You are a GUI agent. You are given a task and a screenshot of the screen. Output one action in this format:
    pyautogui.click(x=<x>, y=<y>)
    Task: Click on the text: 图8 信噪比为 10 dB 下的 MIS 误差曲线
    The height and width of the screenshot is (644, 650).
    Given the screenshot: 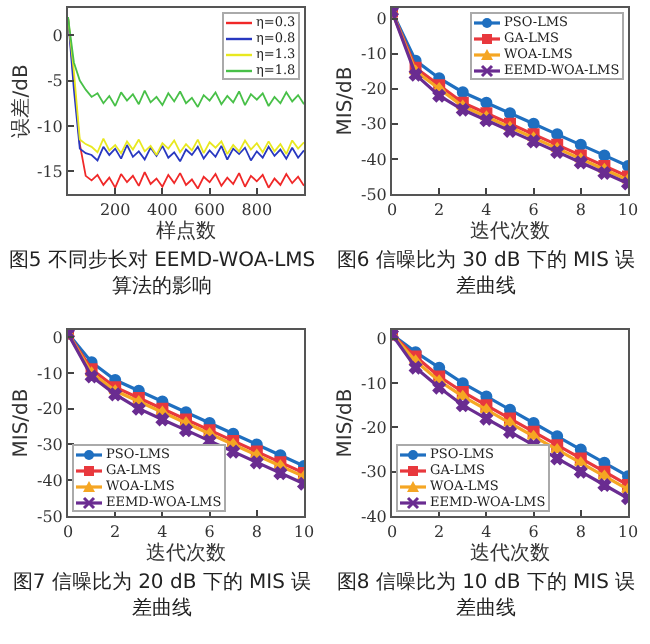 What is the action you would take?
    pyautogui.click(x=486, y=596)
    